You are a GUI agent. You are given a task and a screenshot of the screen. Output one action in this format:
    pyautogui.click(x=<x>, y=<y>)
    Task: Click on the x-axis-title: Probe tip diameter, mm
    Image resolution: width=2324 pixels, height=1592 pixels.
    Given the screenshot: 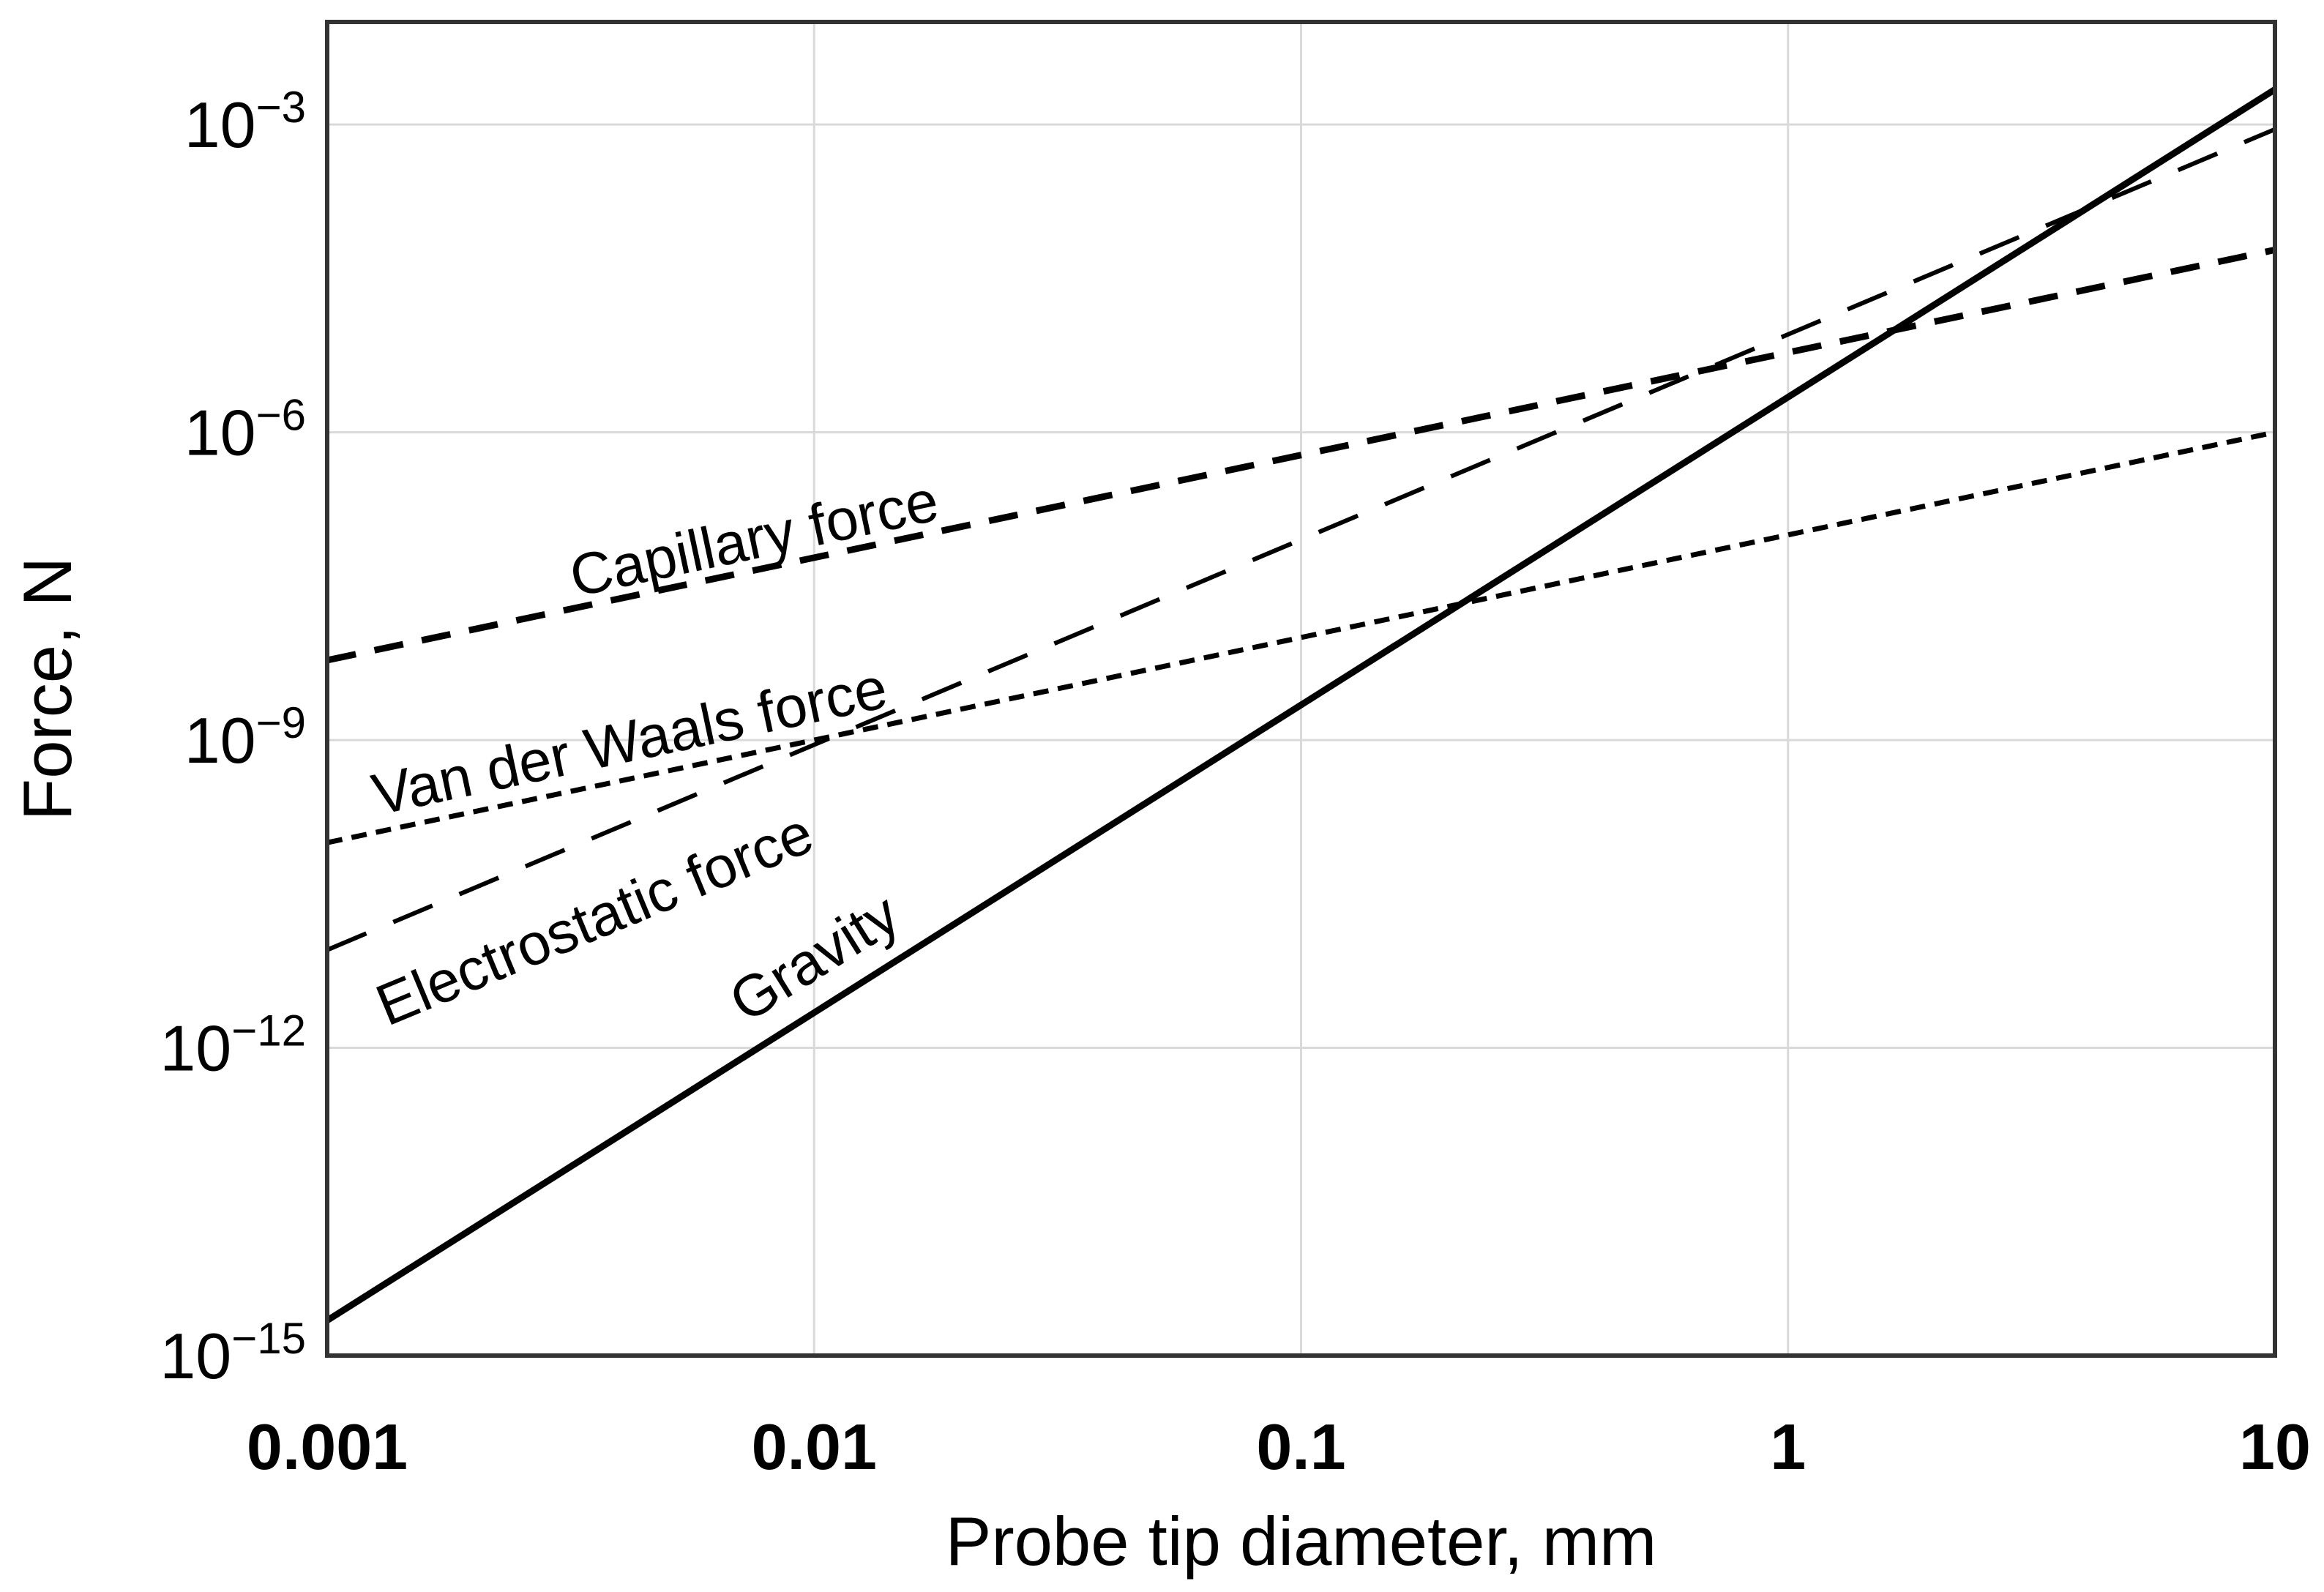 What is the action you would take?
    pyautogui.click(x=1301, y=1541)
    